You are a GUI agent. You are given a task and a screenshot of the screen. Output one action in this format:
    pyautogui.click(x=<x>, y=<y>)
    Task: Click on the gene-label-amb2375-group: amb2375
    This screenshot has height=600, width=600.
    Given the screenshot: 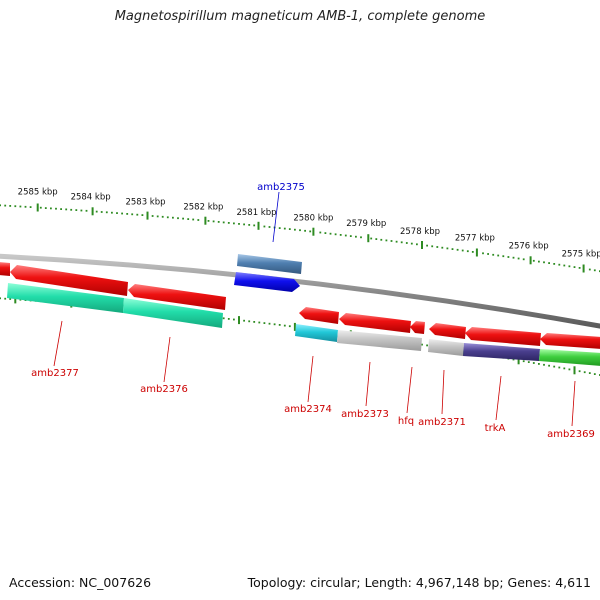 What is the action you would take?
    pyautogui.click(x=281, y=212)
    